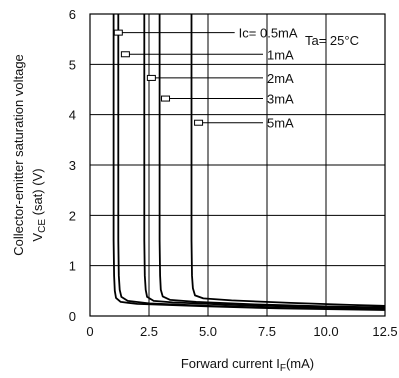  I want to click on y-axis-label-line1: Collector-emitter saturation voltage, so click(18, 155).